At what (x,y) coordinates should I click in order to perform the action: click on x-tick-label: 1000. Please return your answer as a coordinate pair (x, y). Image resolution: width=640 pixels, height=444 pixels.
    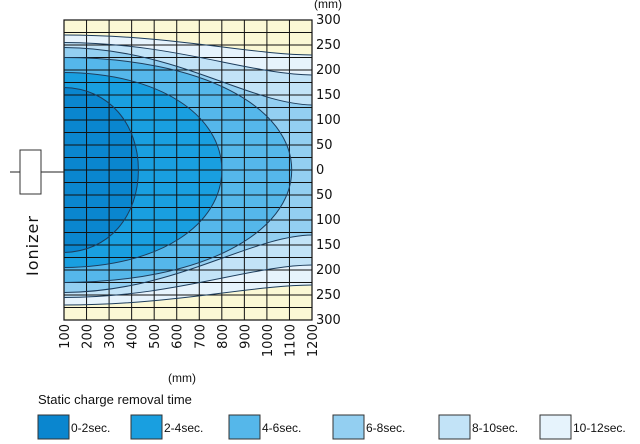
    Looking at the image, I should click on (268, 340).